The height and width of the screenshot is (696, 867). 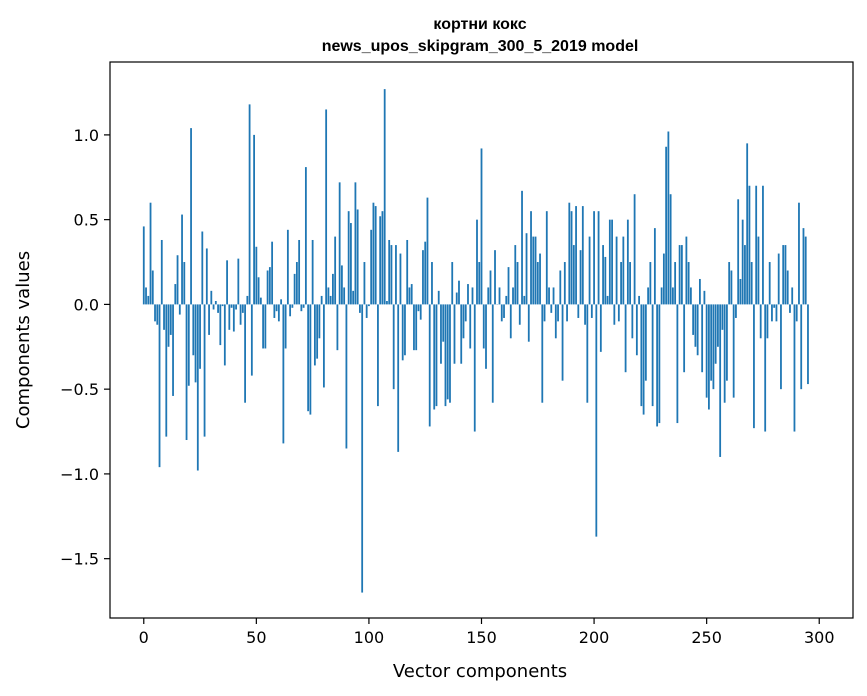 What do you see at coordinates (479, 24) in the screenshot?
I see `chart-title-line-1: кортни кокс` at bounding box center [479, 24].